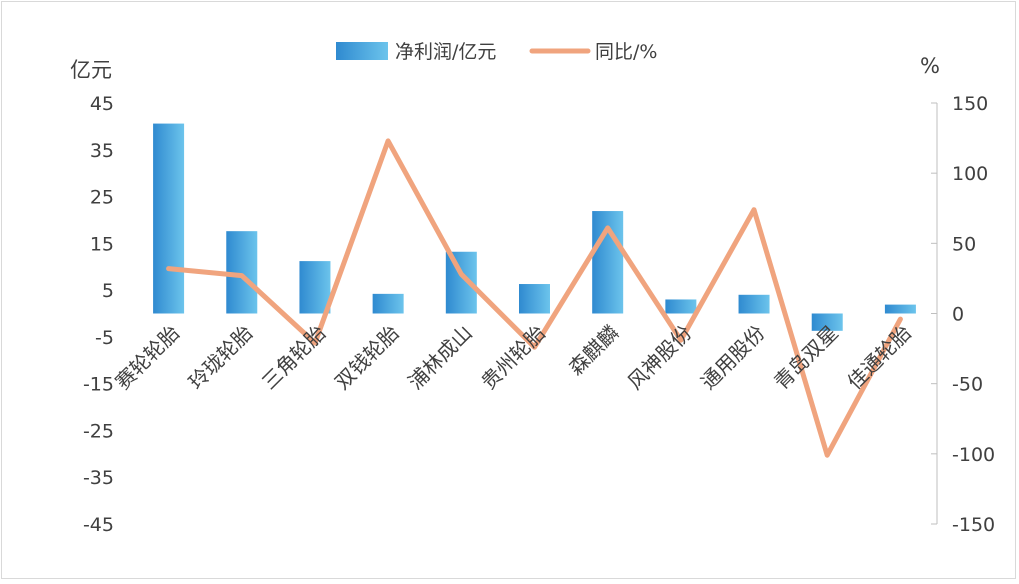  I want to click on y-right-tick-label: -50, so click(967, 385).